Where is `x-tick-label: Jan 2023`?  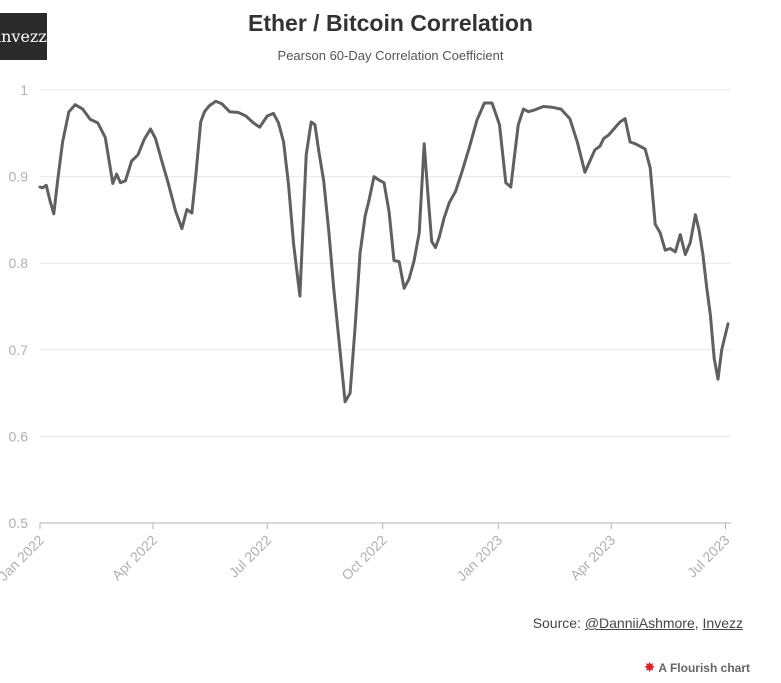
x-tick-label: Jan 2023 is located at coordinates (479, 558).